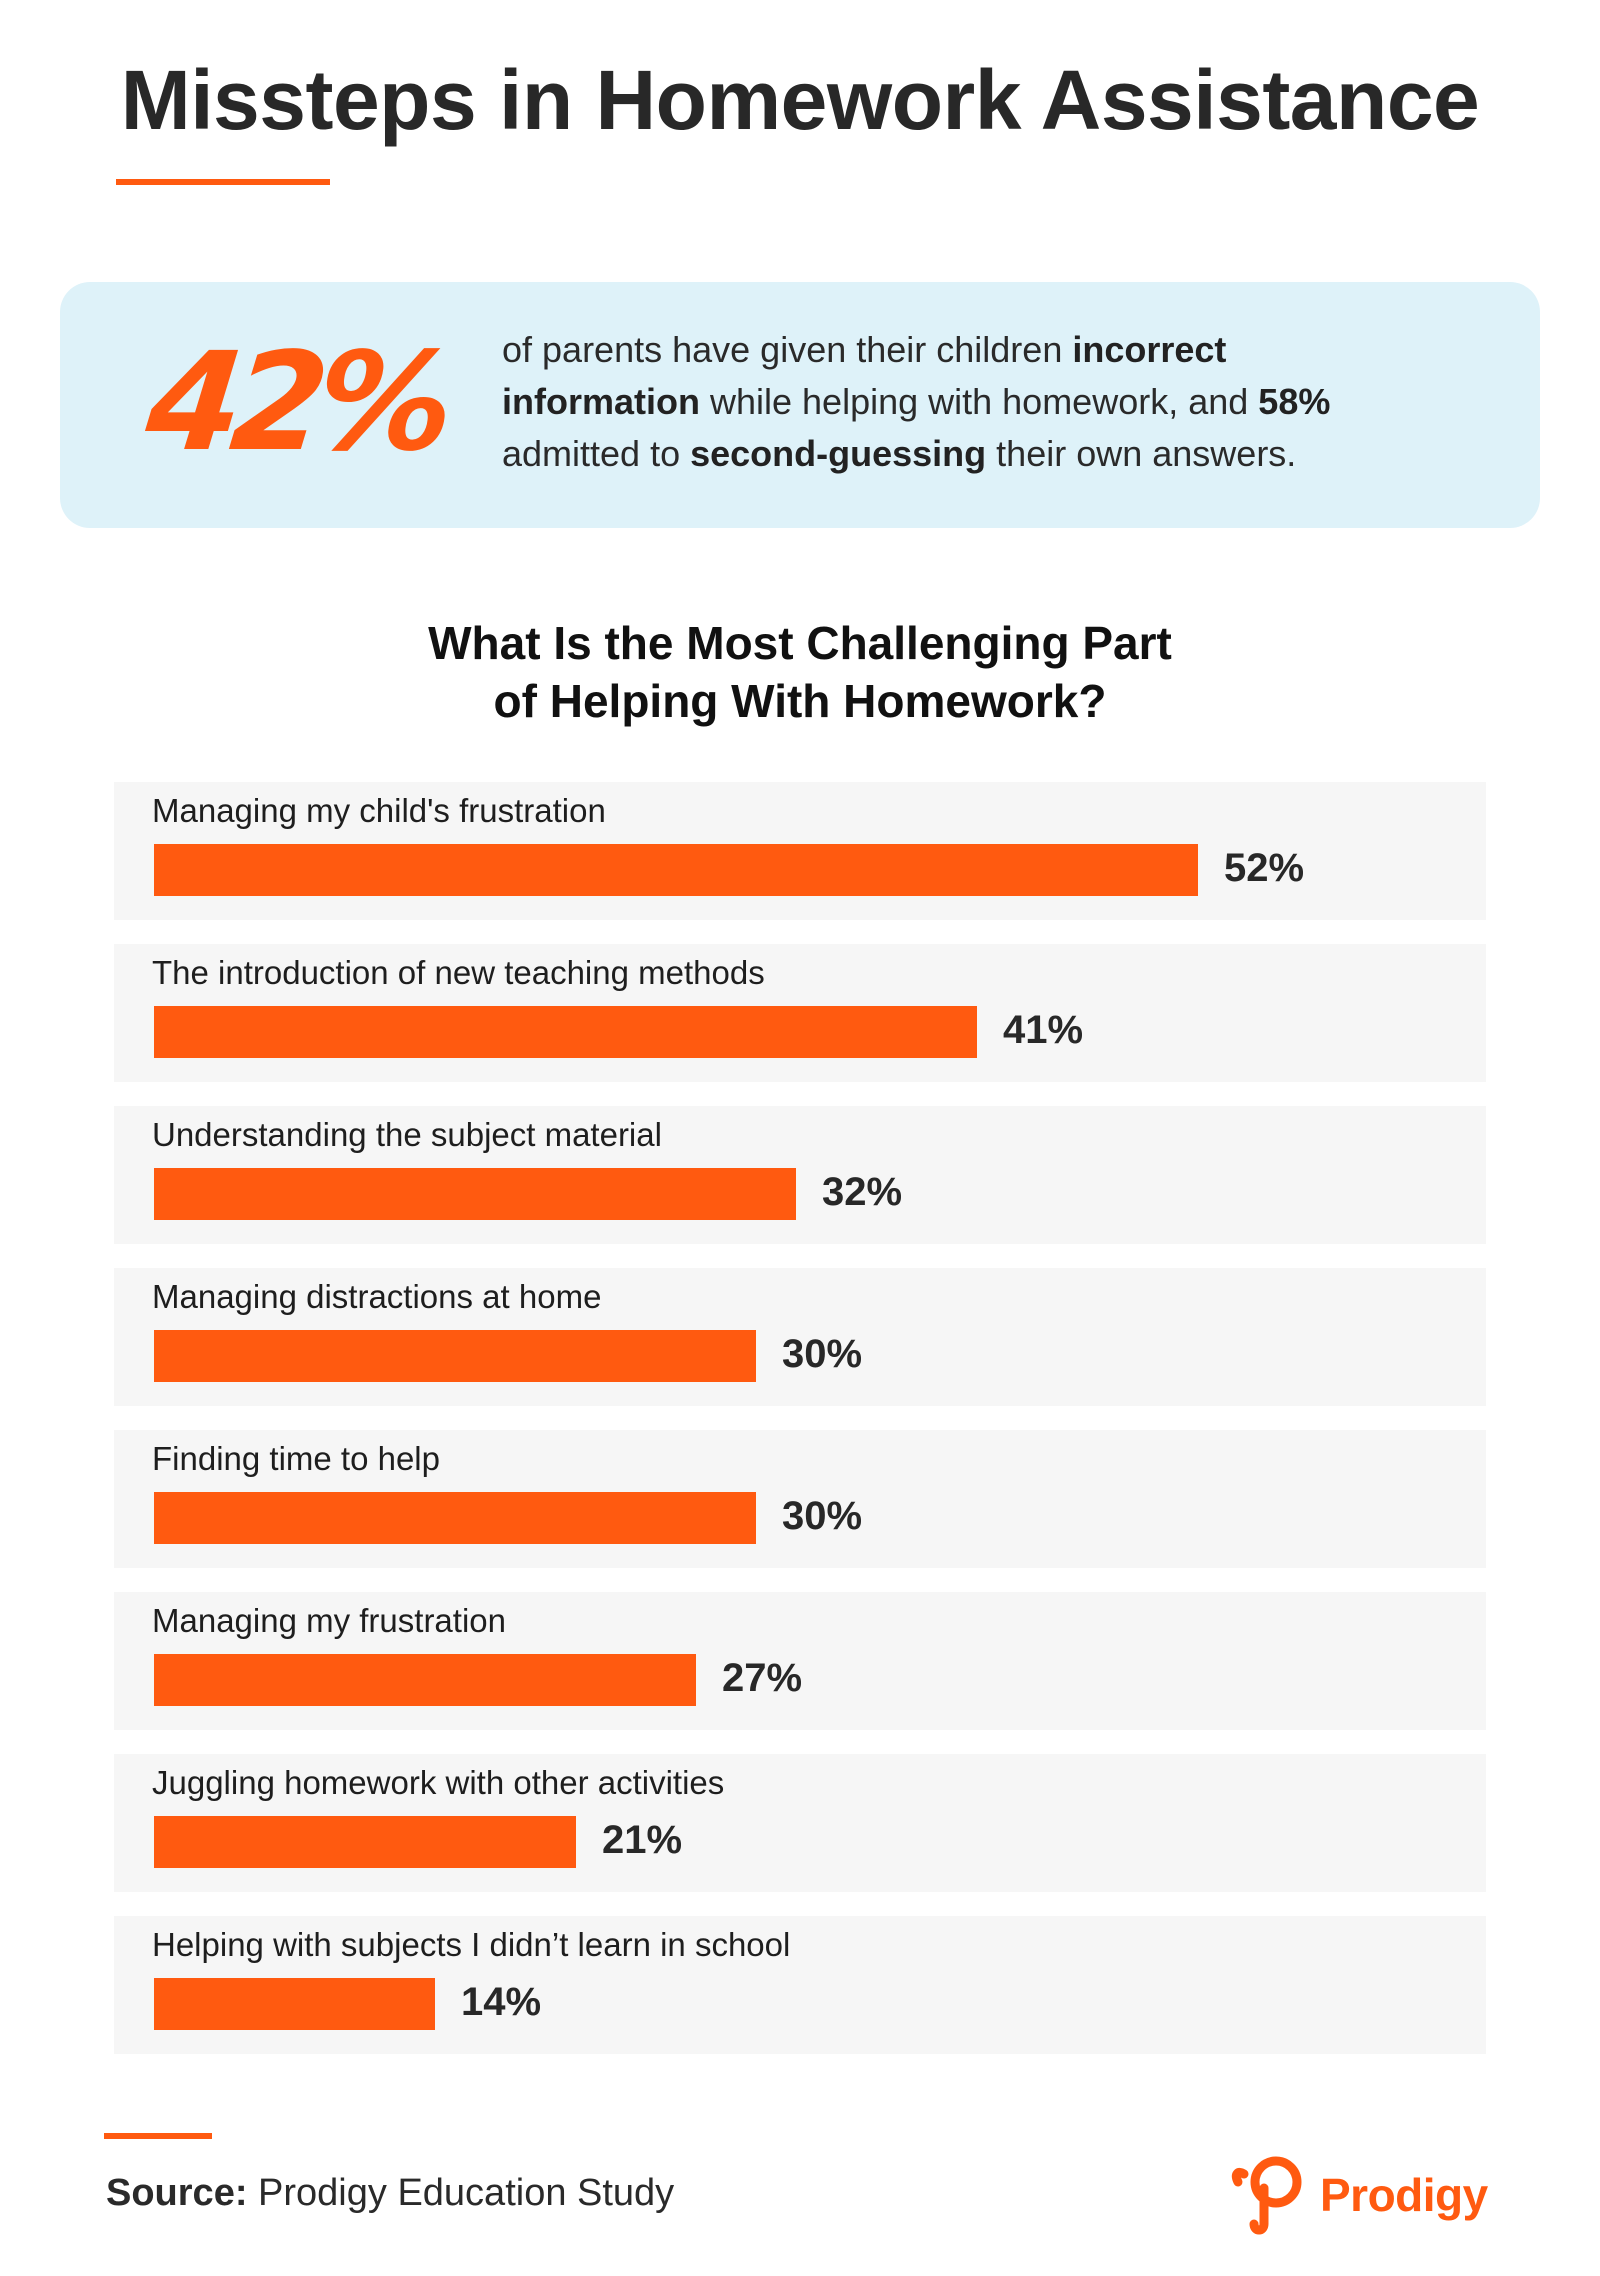  Describe the element at coordinates (158, 2136) in the screenshot. I see `footer-rule` at that location.